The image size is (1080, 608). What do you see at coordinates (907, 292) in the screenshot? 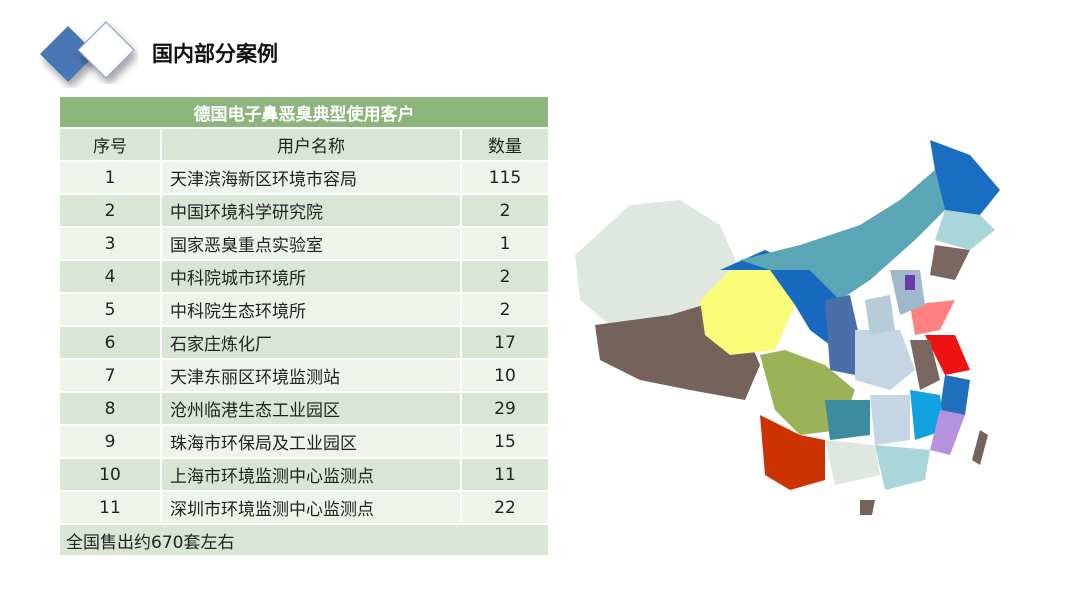
I see `region-hebei` at bounding box center [907, 292].